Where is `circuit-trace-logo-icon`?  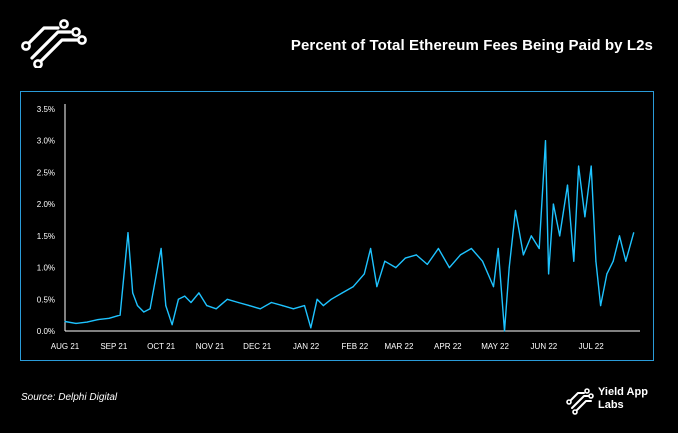 circuit-trace-logo-icon is located at coordinates (54, 43).